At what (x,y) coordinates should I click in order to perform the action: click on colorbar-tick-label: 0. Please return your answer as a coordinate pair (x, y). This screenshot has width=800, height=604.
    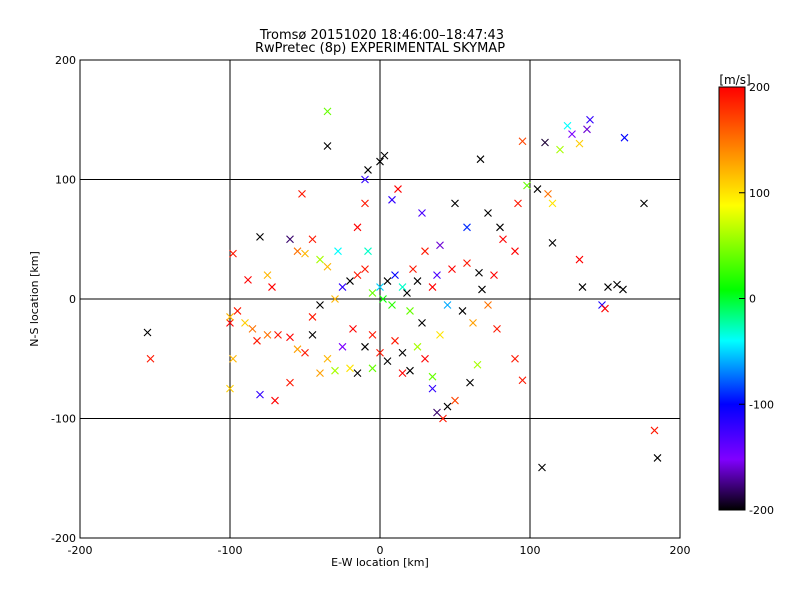
    Looking at the image, I should click on (752, 299).